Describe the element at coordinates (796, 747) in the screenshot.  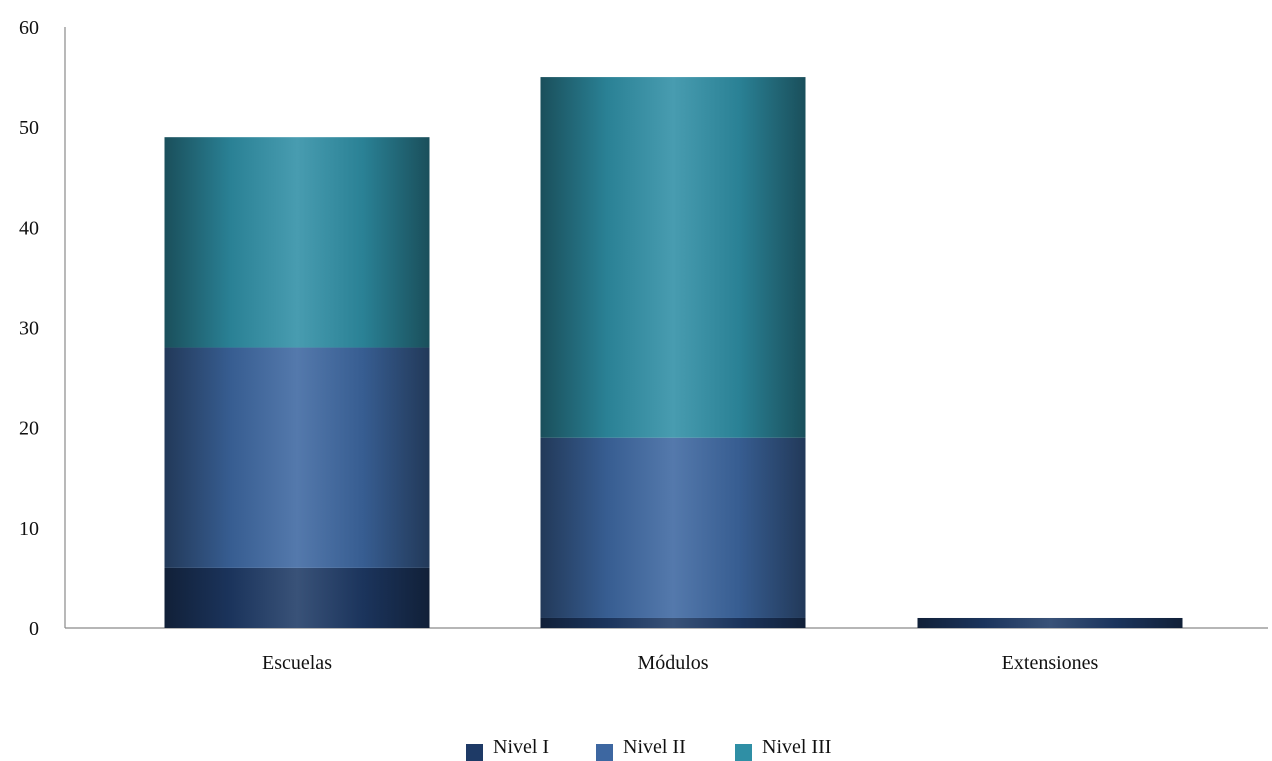
I see `legend-label: Nivel III` at that location.